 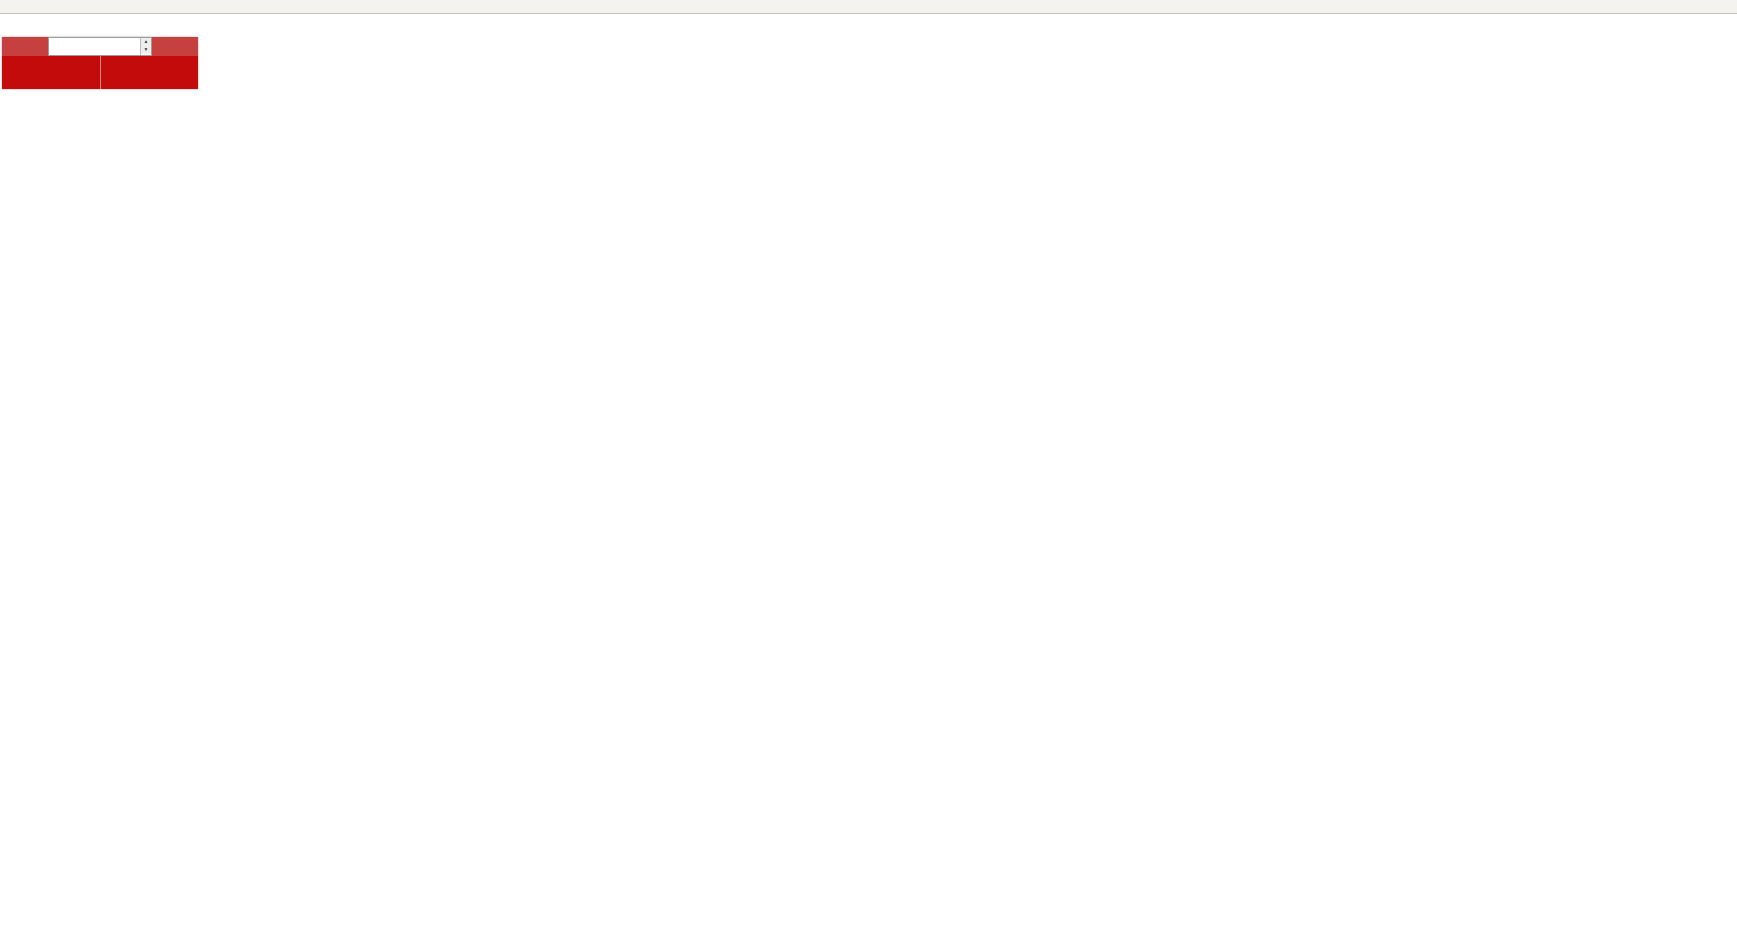 What do you see at coordinates (146, 42) in the screenshot?
I see `stepper-up-icon: ▲` at bounding box center [146, 42].